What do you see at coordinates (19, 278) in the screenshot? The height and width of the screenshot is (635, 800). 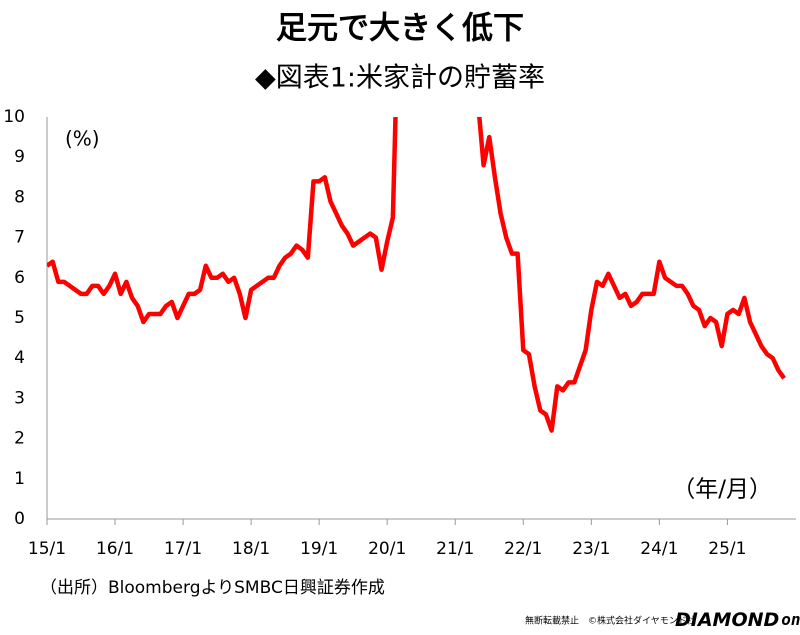 I see `y-tick-label: 6` at bounding box center [19, 278].